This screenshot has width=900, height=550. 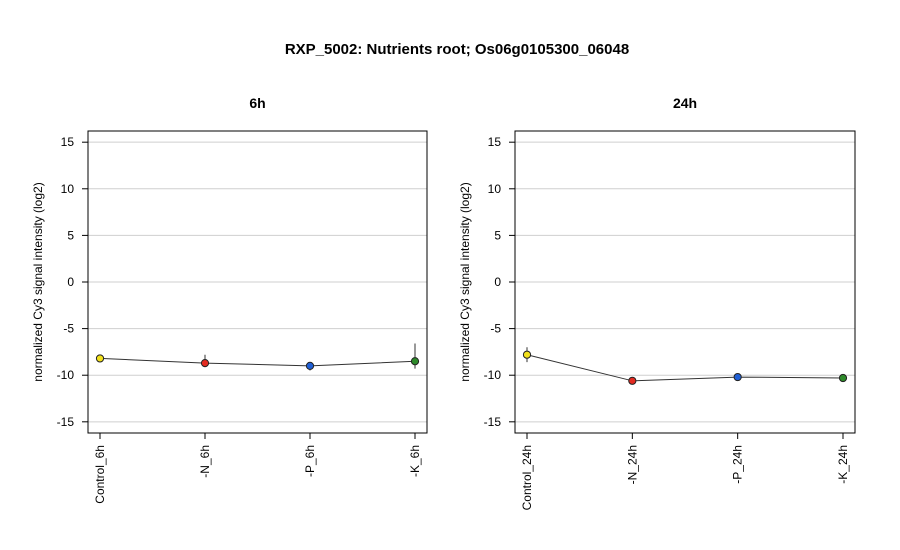 I want to click on x-category-label: -N_24h, so click(x=632, y=464).